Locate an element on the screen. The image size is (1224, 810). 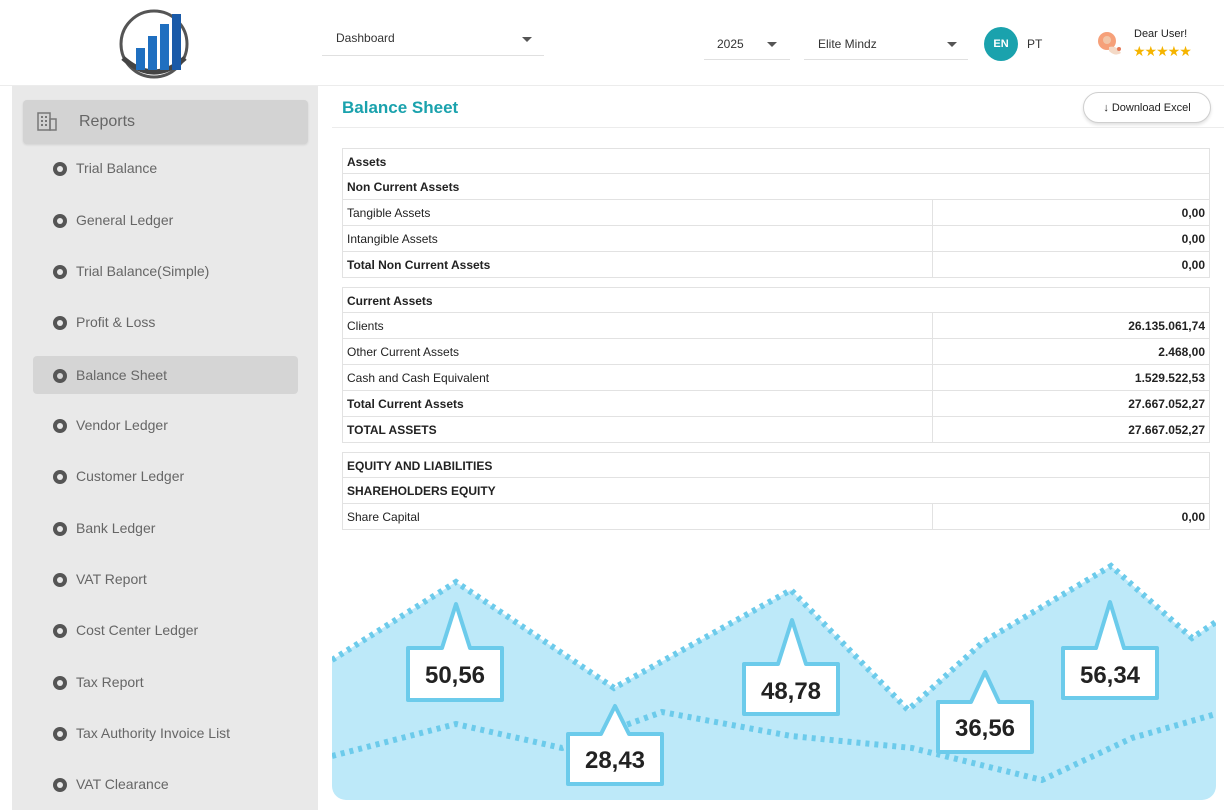
row-label: Current Assets is located at coordinates (390, 301).